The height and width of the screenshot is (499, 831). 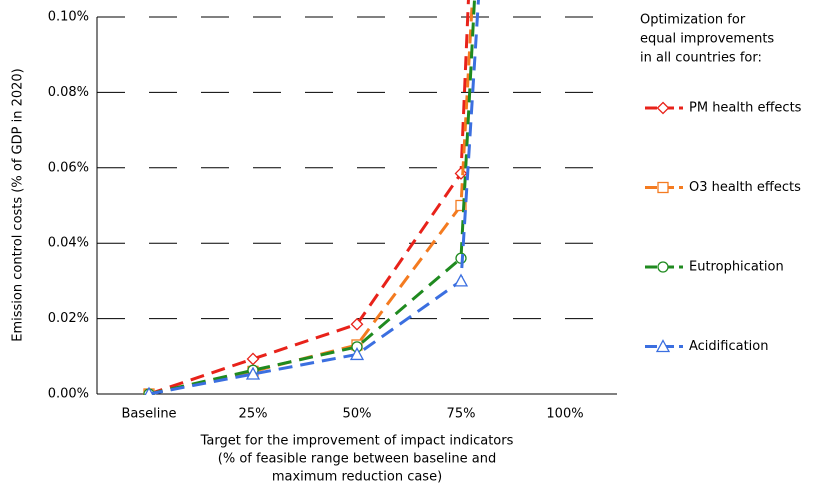 What do you see at coordinates (68, 167) in the screenshot?
I see `y-tick-label: 0.06%` at bounding box center [68, 167].